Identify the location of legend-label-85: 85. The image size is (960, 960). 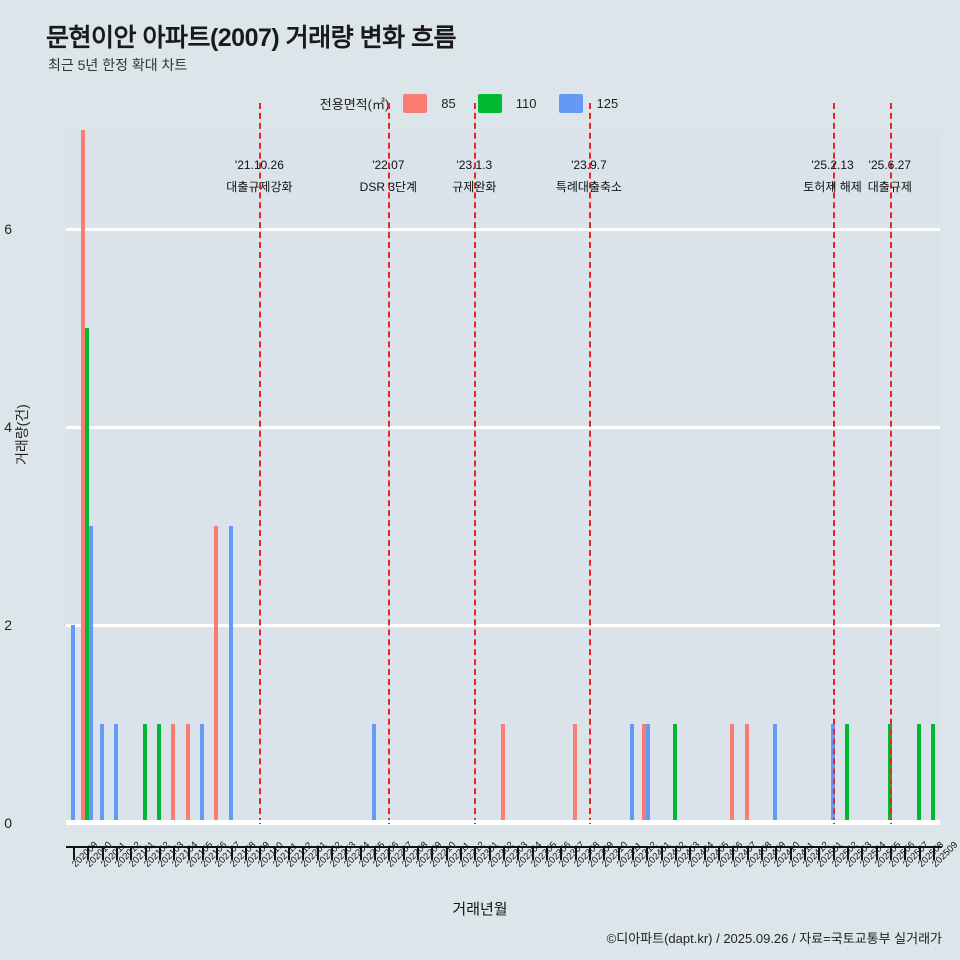
(448, 103).